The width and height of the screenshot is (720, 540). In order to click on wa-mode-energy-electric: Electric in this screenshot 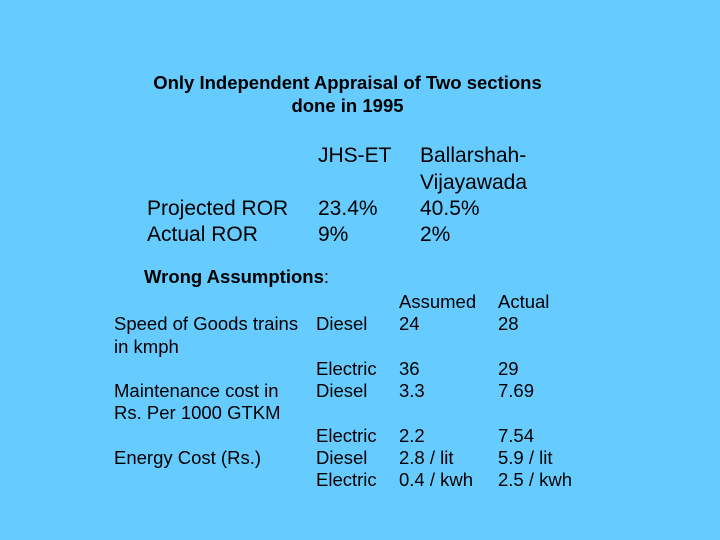, I will do `click(346, 479)`.